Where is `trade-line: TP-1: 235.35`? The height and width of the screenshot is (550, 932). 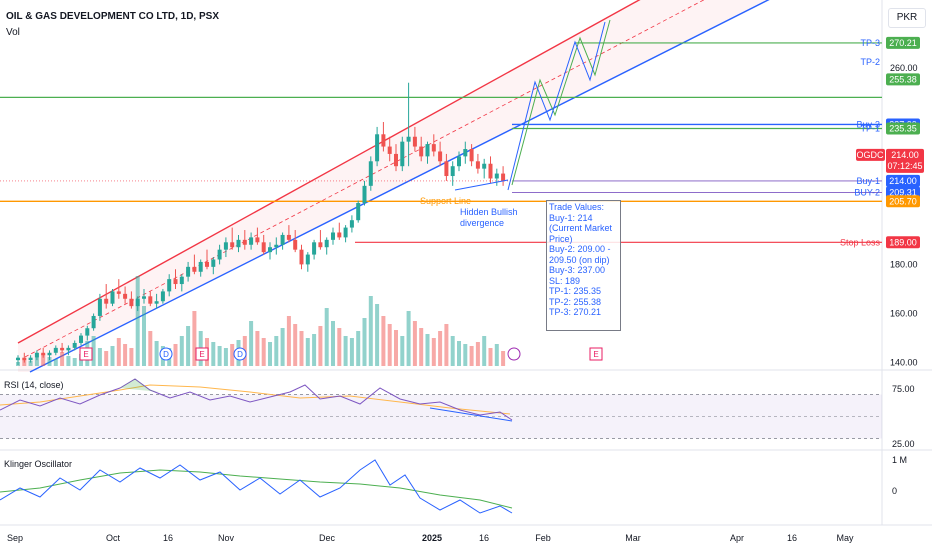 trade-line: TP-1: 235.35 is located at coordinates (575, 291).